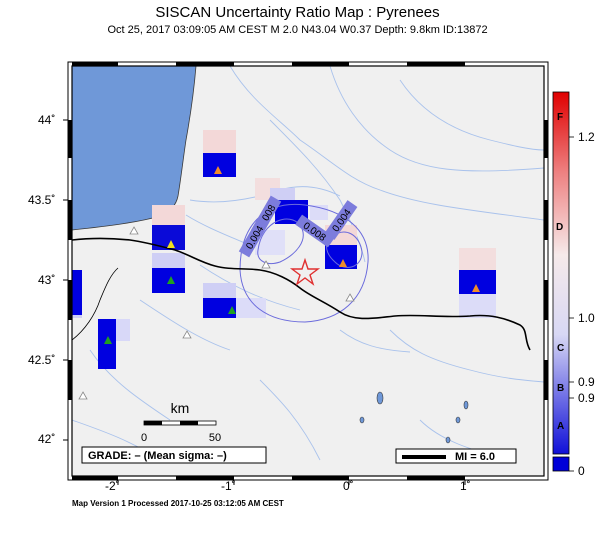 This screenshot has width=595, height=543. What do you see at coordinates (560, 117) in the screenshot?
I see `grade-letter: F` at bounding box center [560, 117].